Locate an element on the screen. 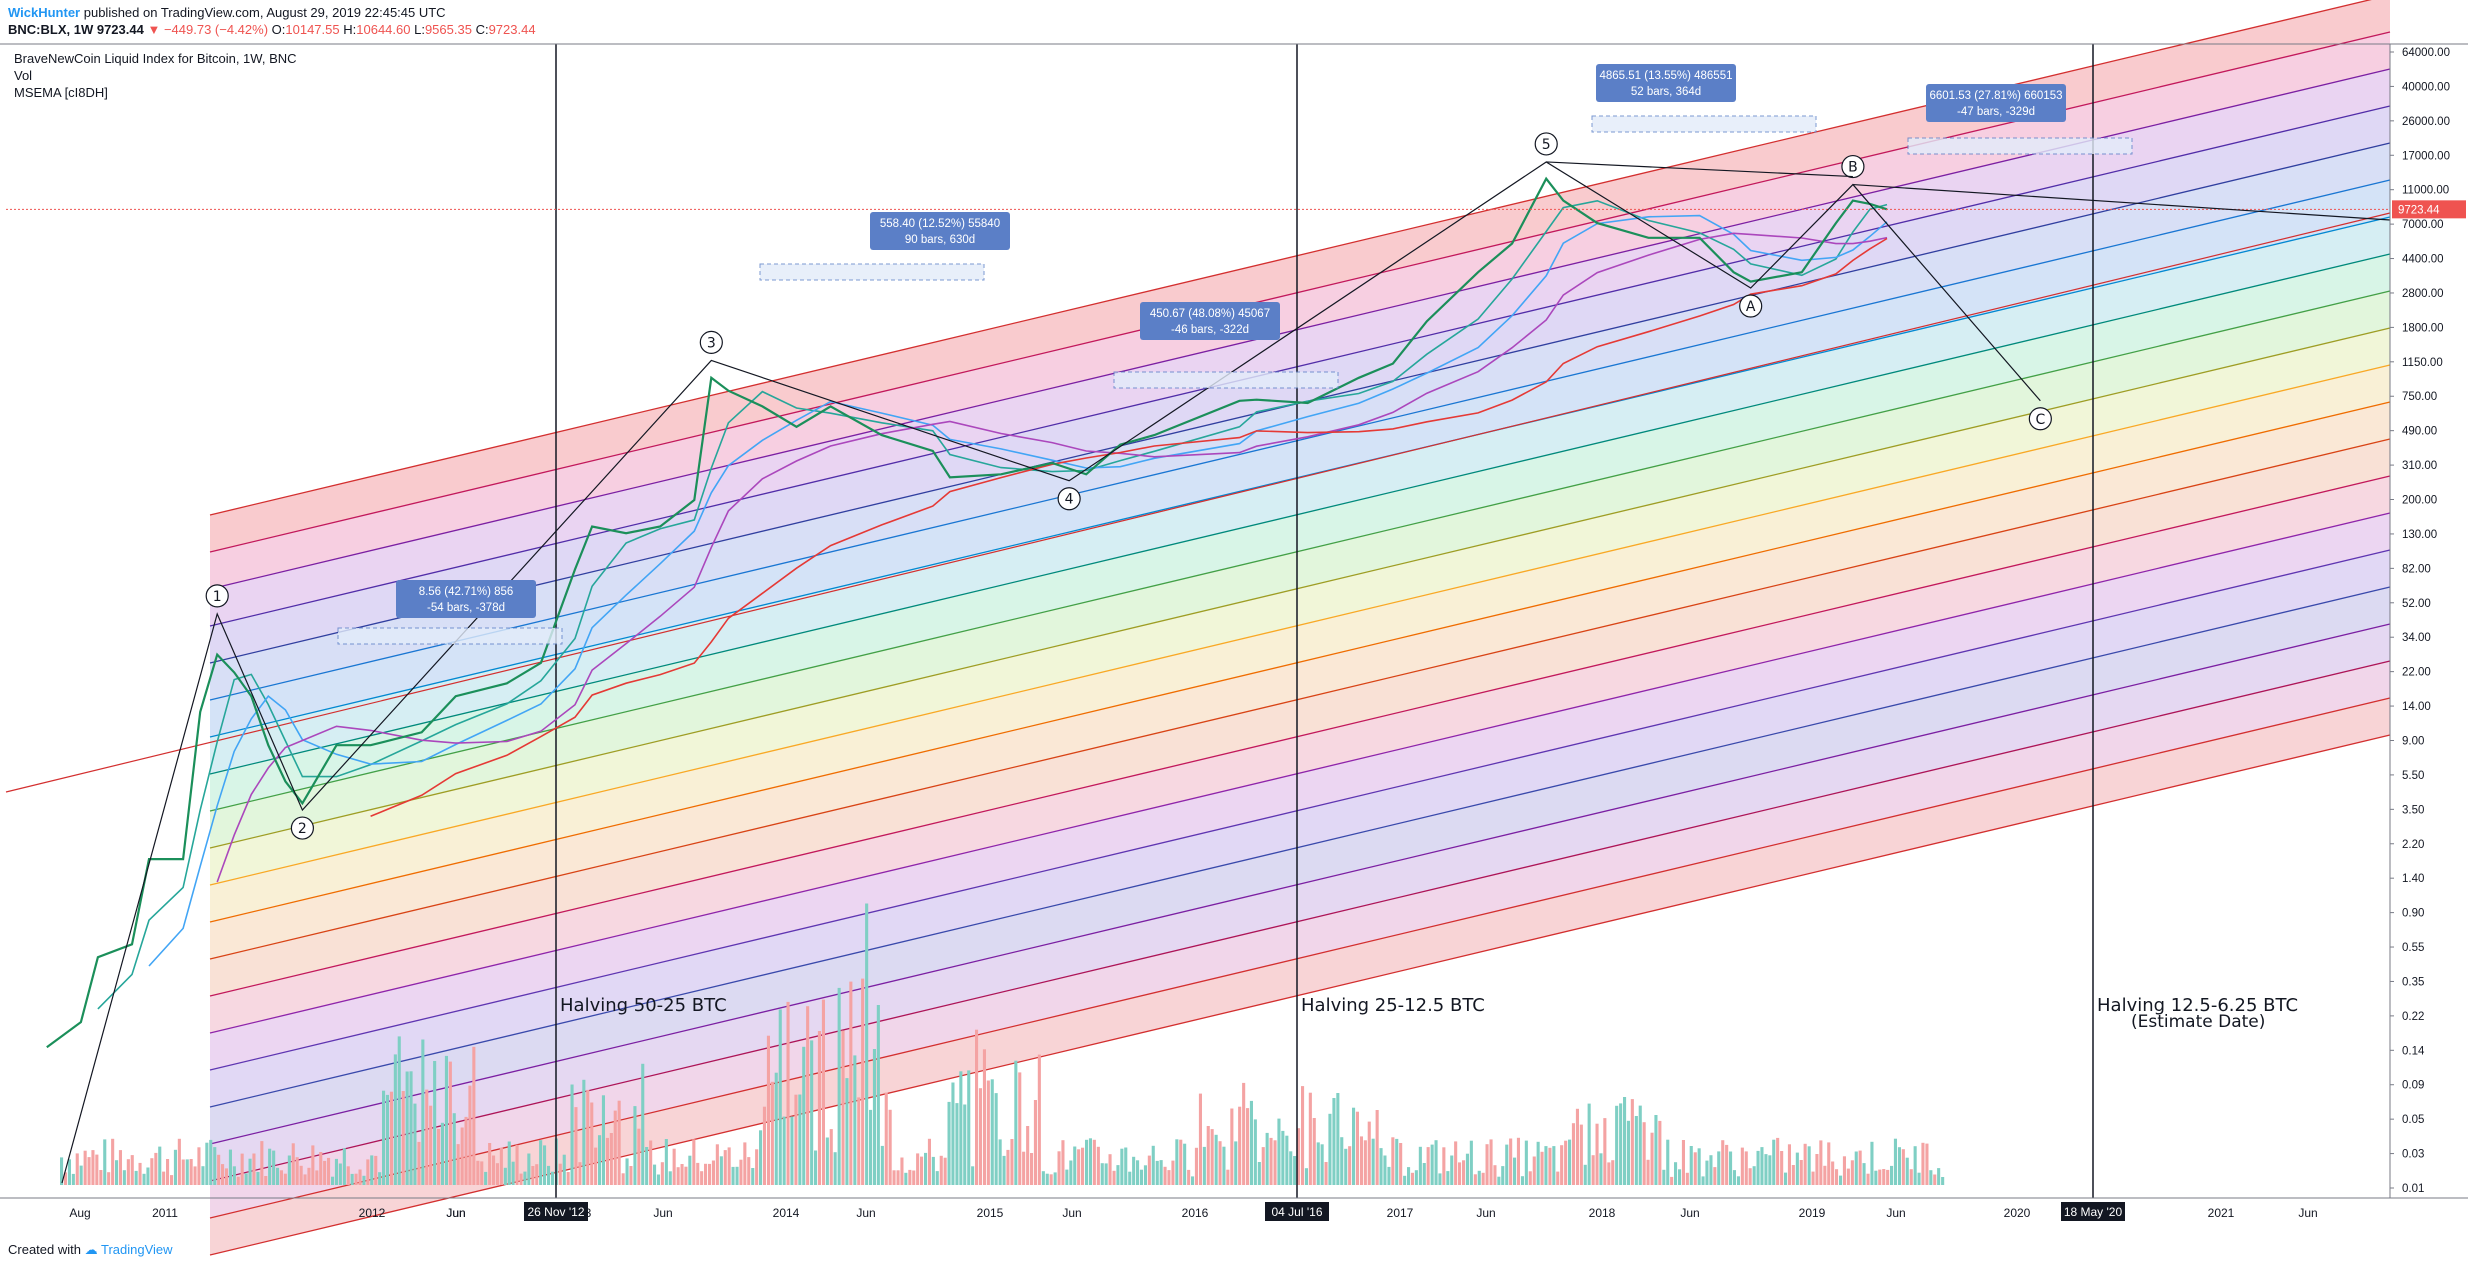 This screenshot has width=2468, height=1262. publisher-name: WickHunter is located at coordinates (44, 12).